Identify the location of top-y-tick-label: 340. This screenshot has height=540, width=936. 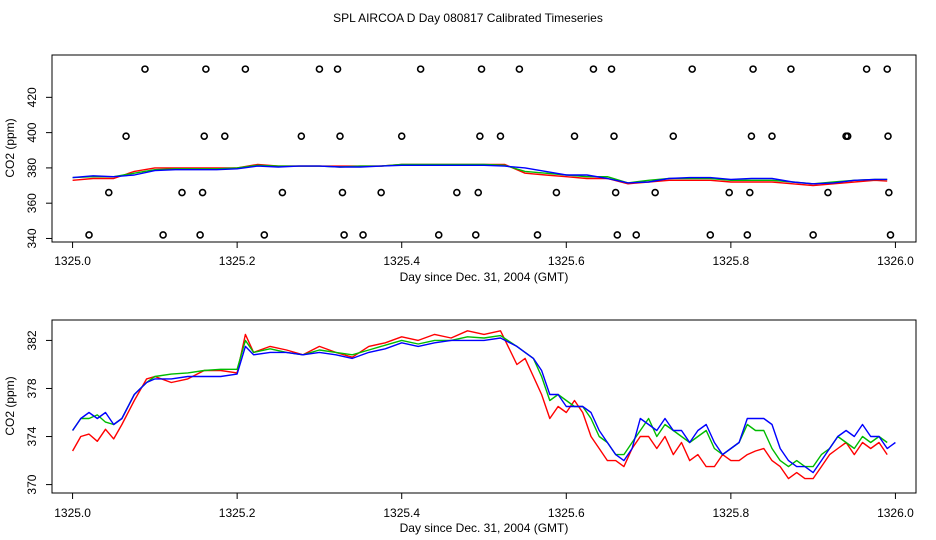
(32, 238).